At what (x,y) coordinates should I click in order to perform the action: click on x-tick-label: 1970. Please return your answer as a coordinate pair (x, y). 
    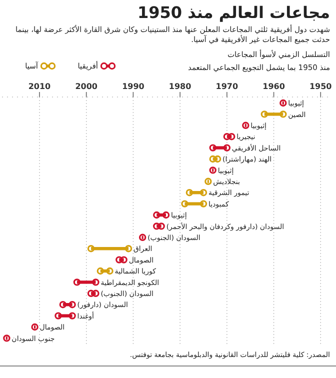
    Looking at the image, I should click on (227, 86).